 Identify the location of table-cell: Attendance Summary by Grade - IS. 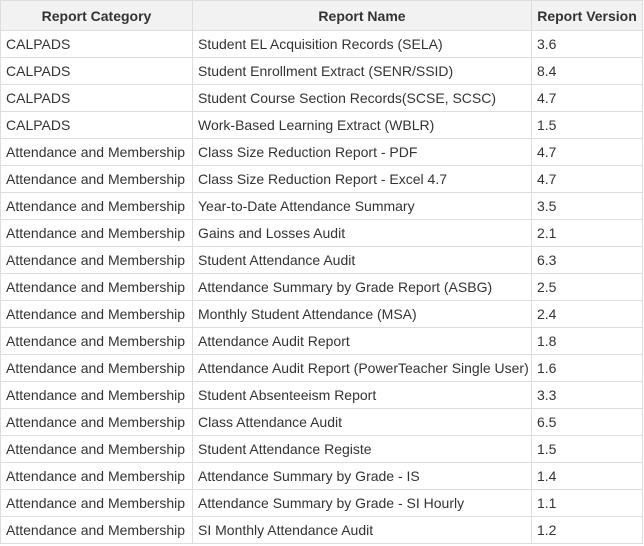
(362, 476).